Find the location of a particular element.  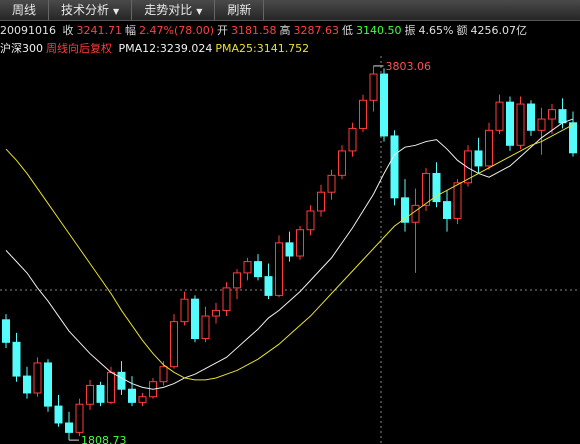

info-value: 2.47%(78.00) is located at coordinates (177, 30).